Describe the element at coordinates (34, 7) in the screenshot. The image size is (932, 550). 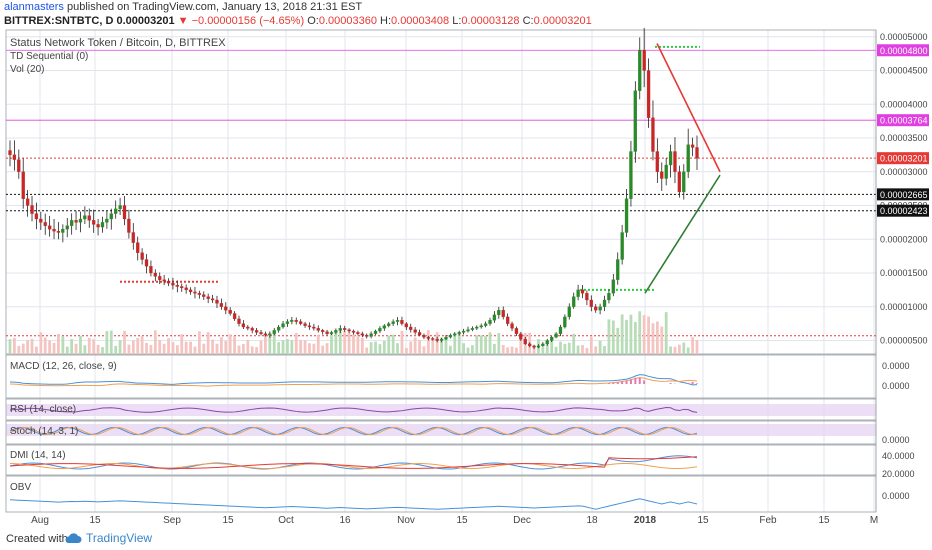
I see `publisher-name: alanmasters` at that location.